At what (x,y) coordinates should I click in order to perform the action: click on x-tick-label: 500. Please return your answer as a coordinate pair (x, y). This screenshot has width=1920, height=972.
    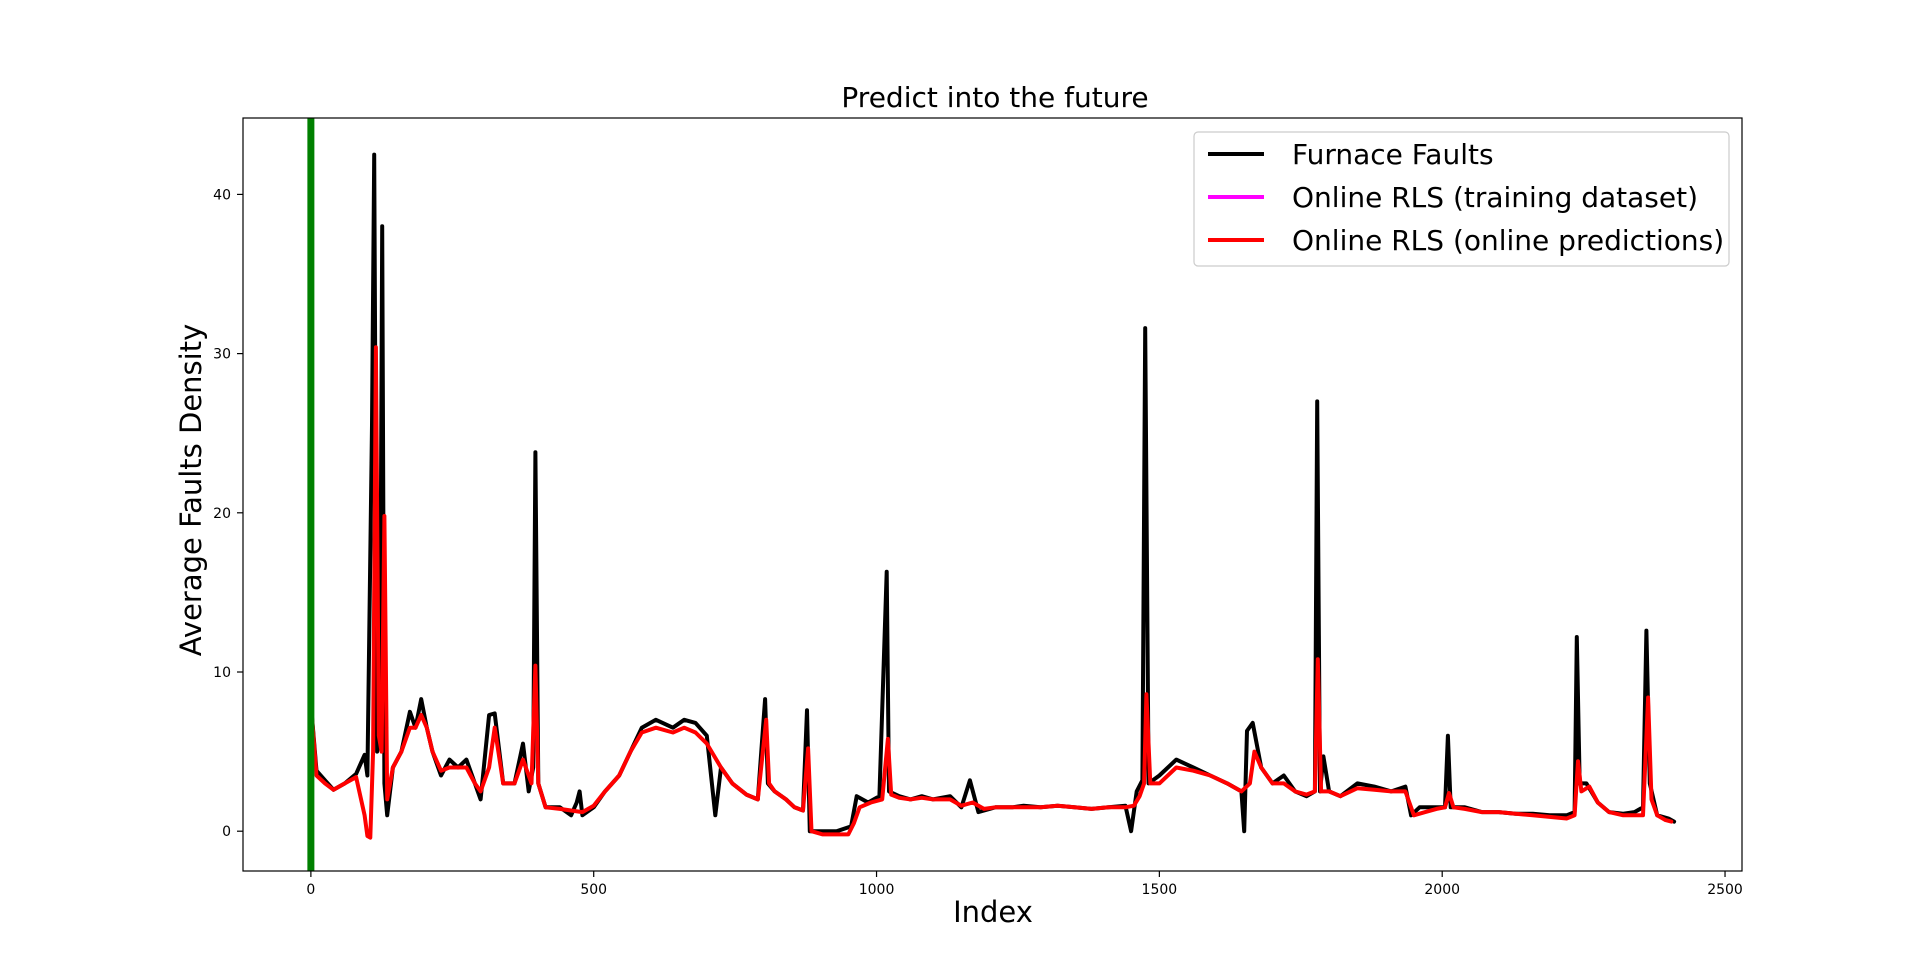
    Looking at the image, I should click on (593, 890).